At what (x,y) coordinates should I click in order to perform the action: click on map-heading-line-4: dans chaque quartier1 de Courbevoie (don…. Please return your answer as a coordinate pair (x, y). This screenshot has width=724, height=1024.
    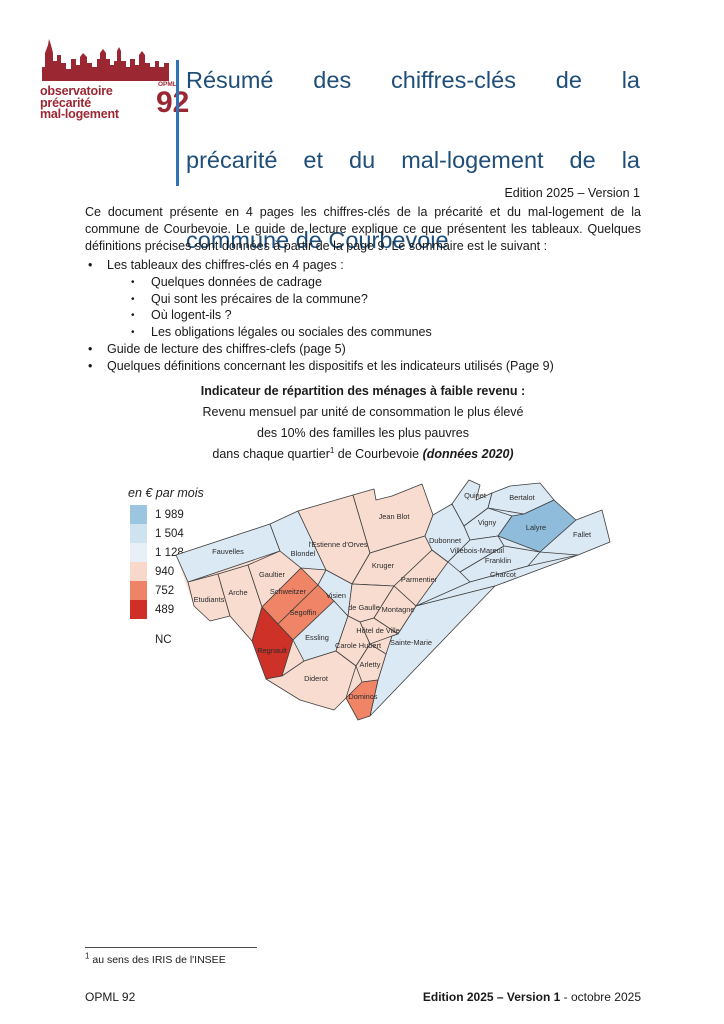
    Looking at the image, I should click on (363, 454).